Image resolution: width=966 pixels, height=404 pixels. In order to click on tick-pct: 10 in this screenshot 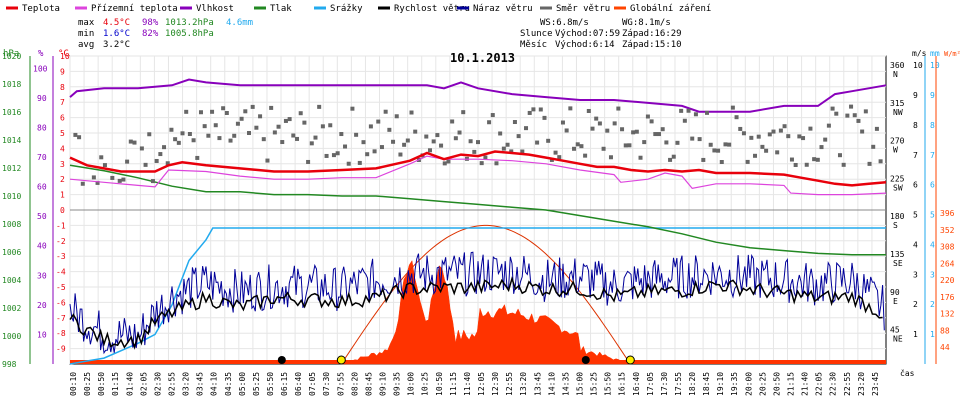, I will do `click(42, 334)`.